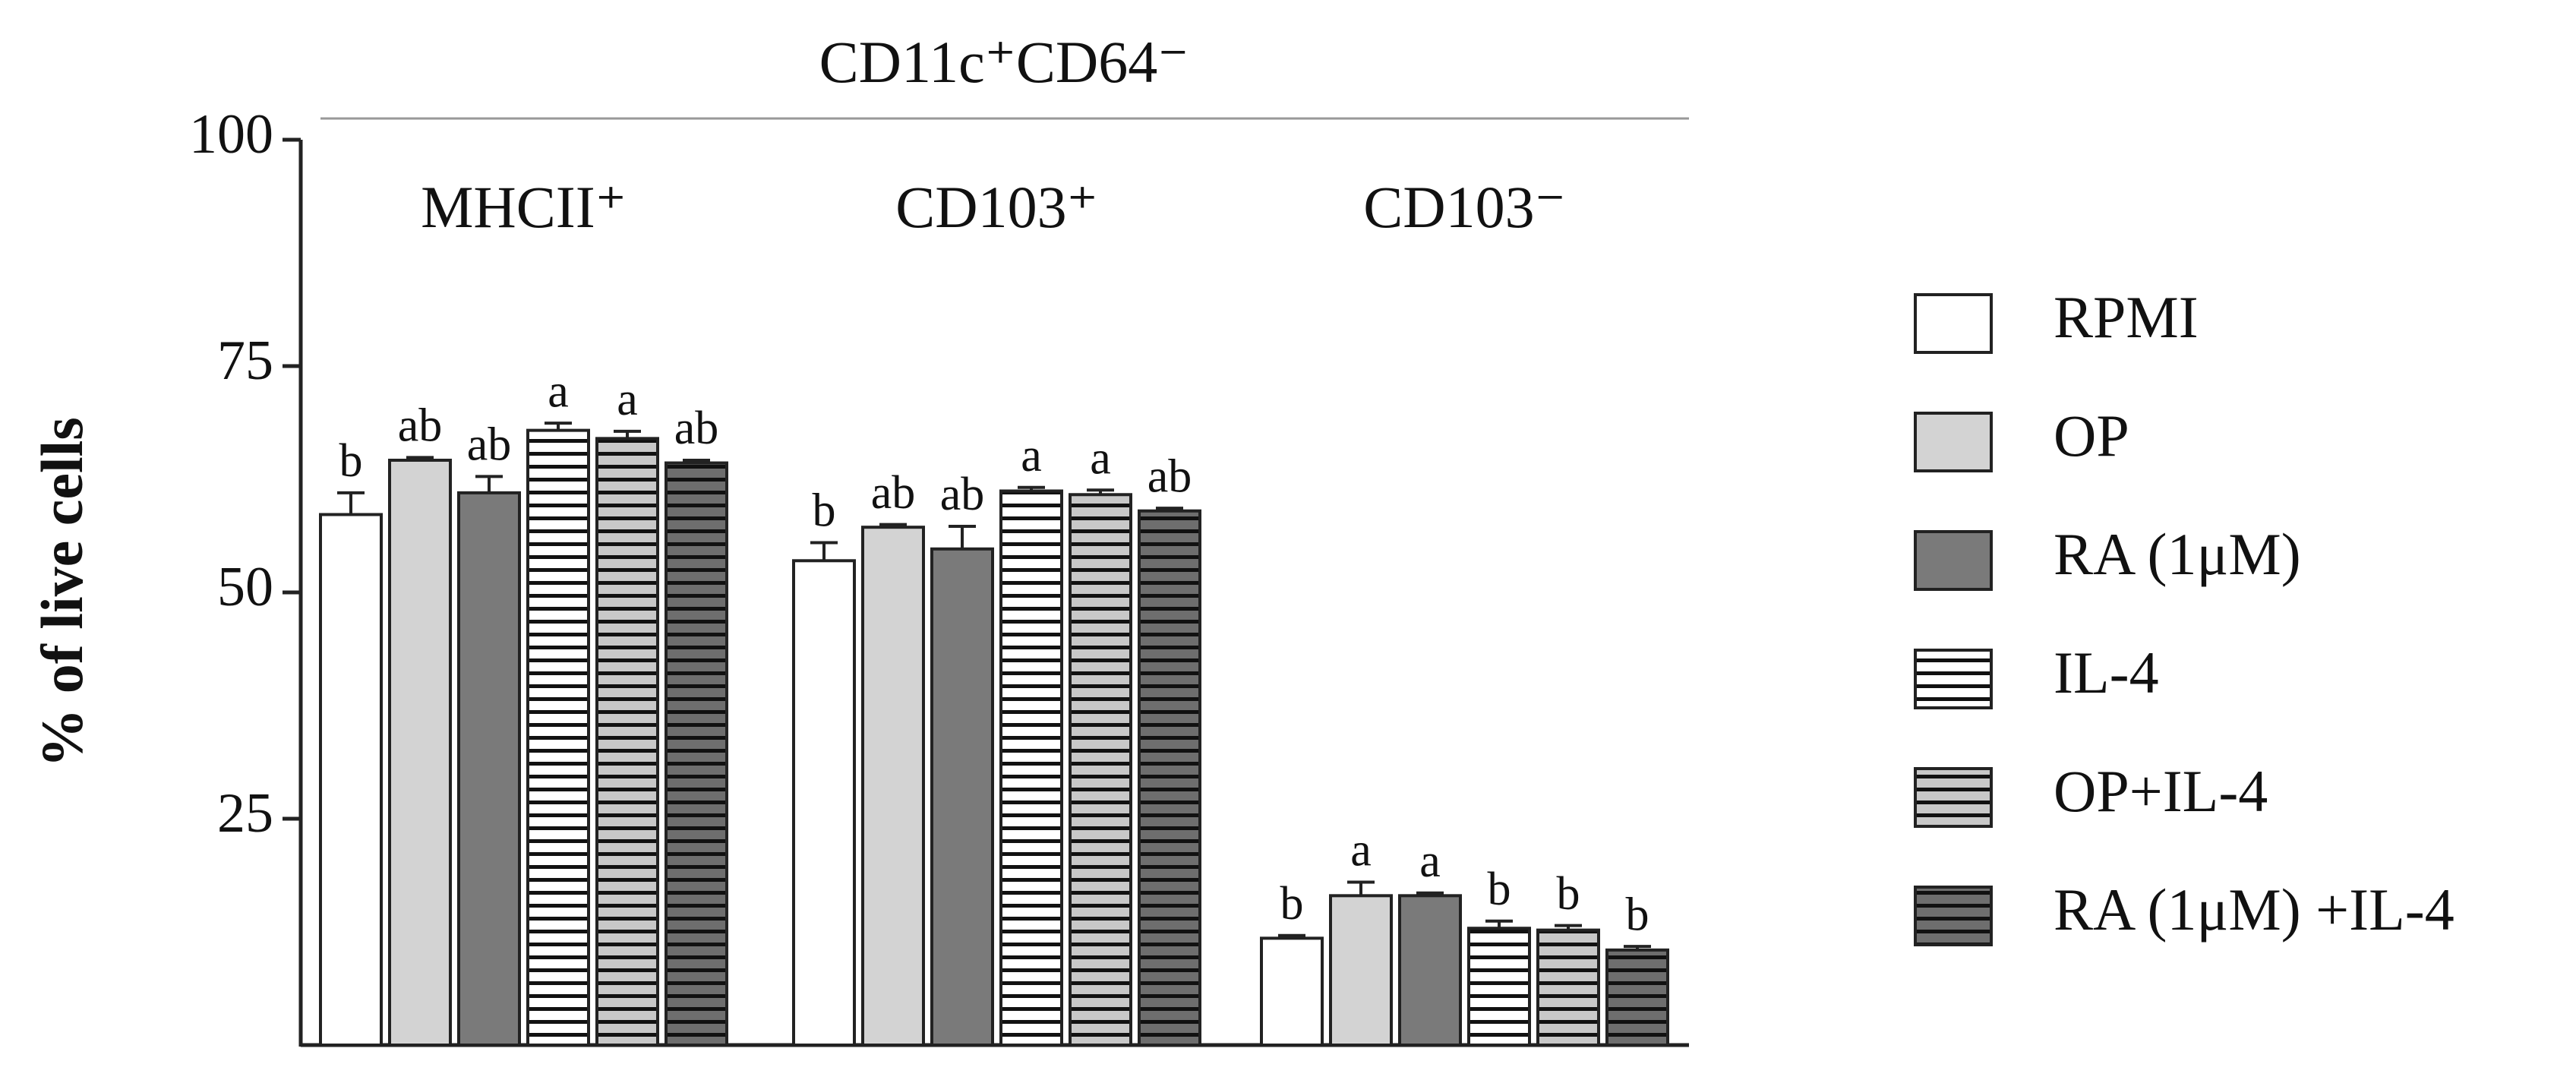 This screenshot has width=2576, height=1080. I want to click on legend-label: RA (1μM) +IL-4, so click(2254, 909).